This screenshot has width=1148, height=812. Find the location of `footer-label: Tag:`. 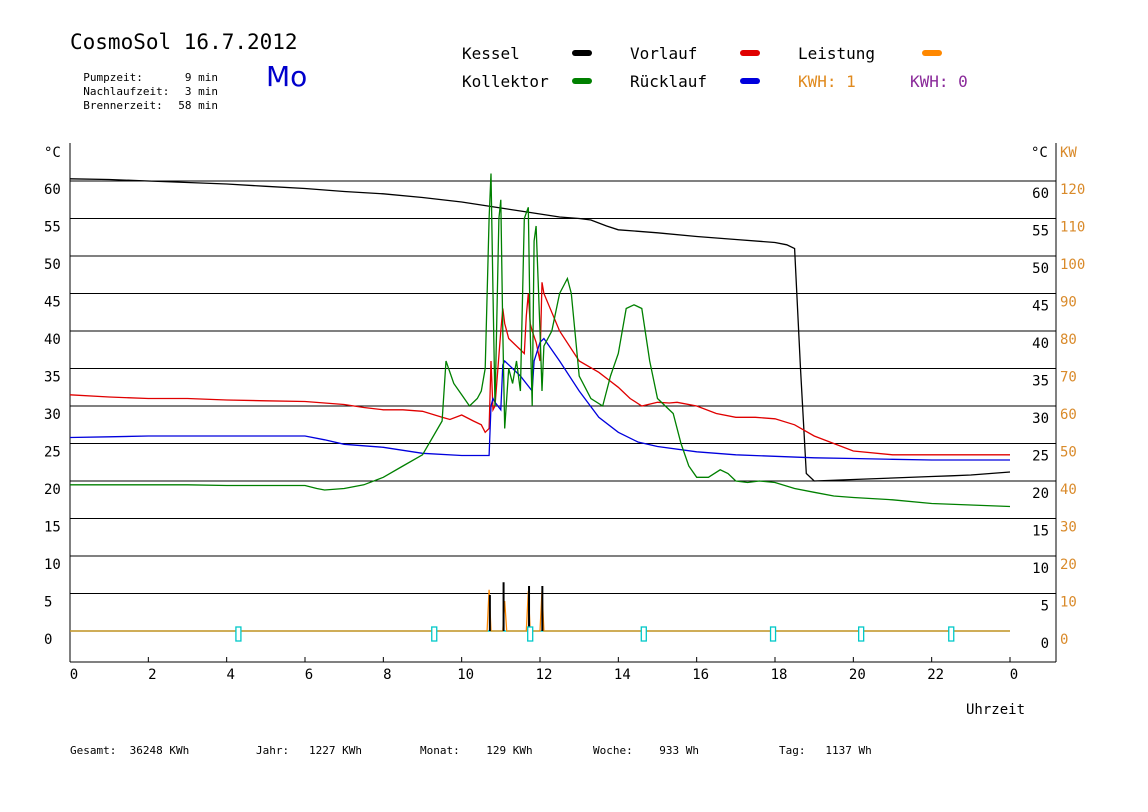

footer-label: Tag: is located at coordinates (792, 750).